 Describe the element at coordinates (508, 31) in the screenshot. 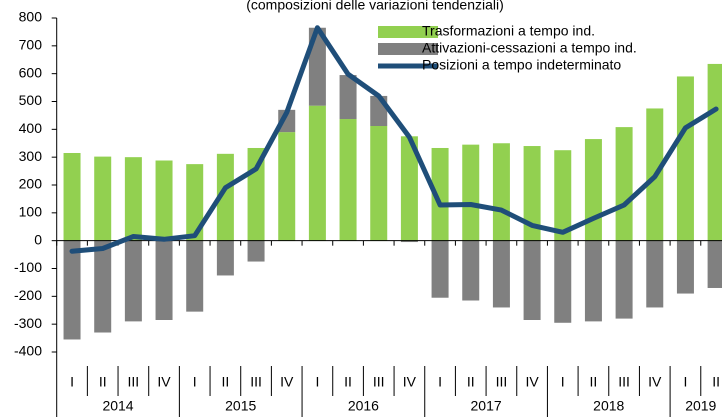

I see `legend-label: Trasformazioni a tempo ind.` at that location.